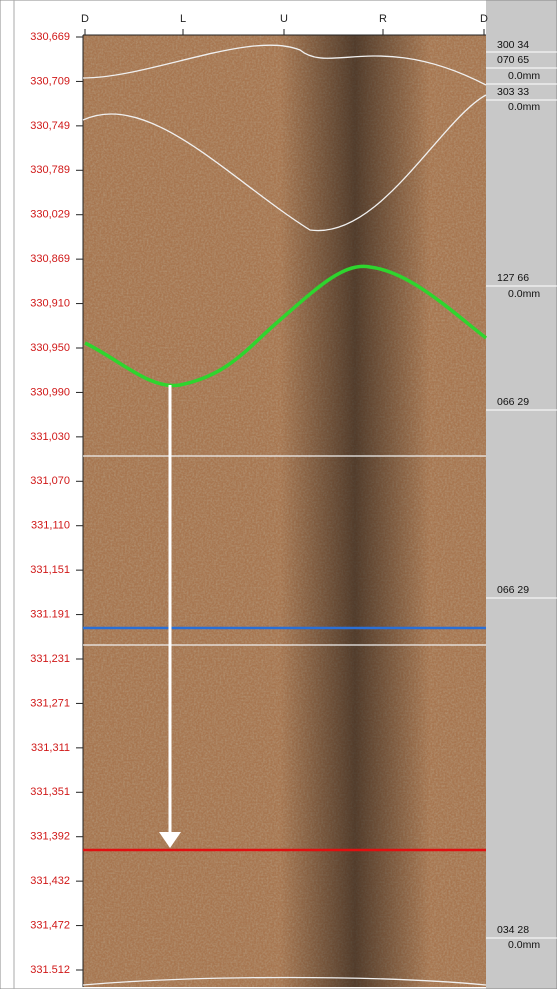  What do you see at coordinates (50, 170) in the screenshot?
I see `depth-label: 330,789` at bounding box center [50, 170].